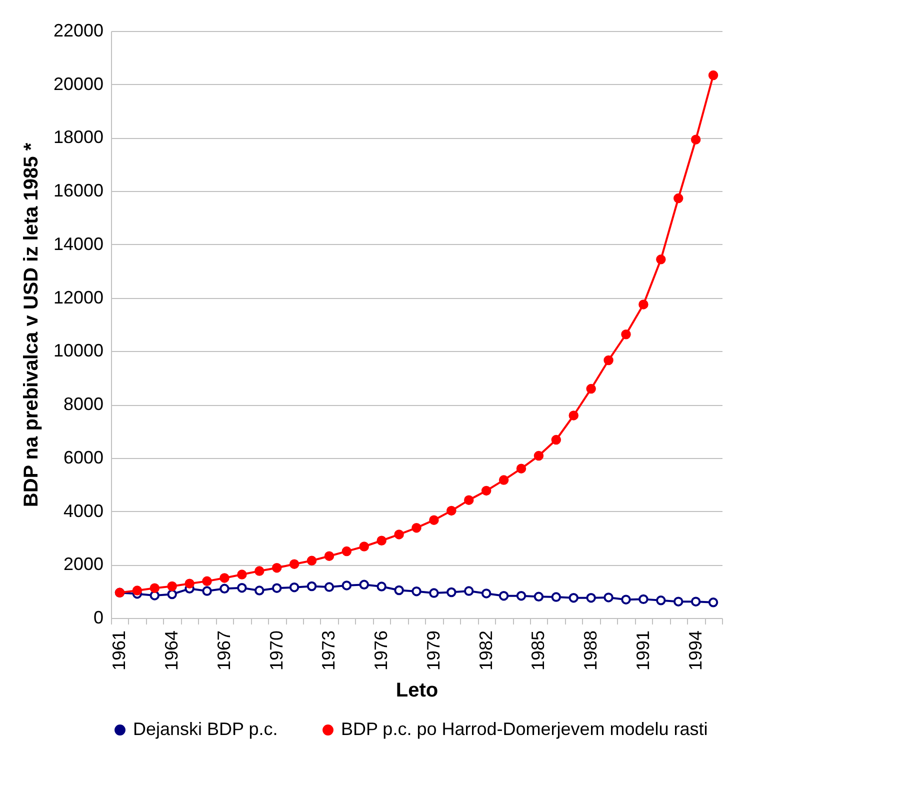  I want to click on x-axis-title: Leto, so click(417, 691).